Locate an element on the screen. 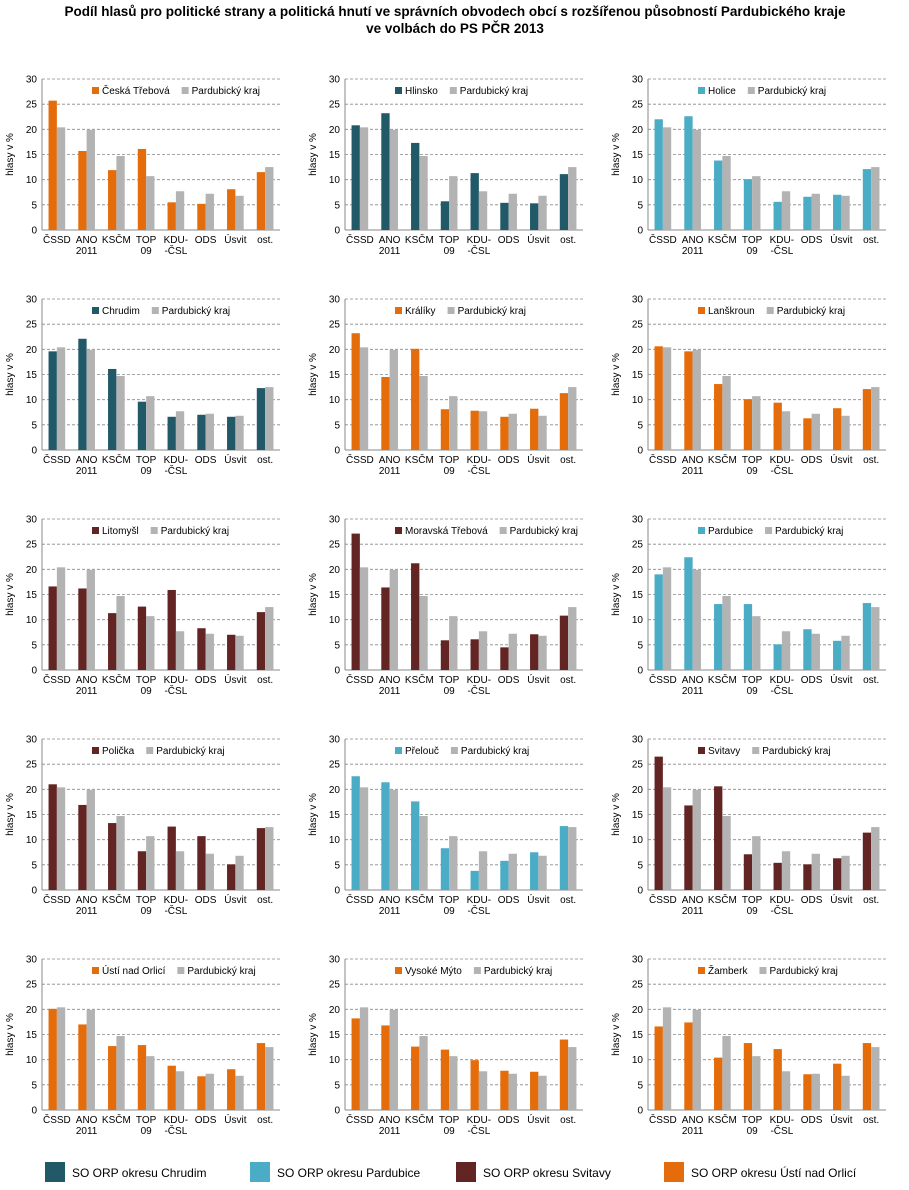  legend-label: Žamberk is located at coordinates (728, 970).